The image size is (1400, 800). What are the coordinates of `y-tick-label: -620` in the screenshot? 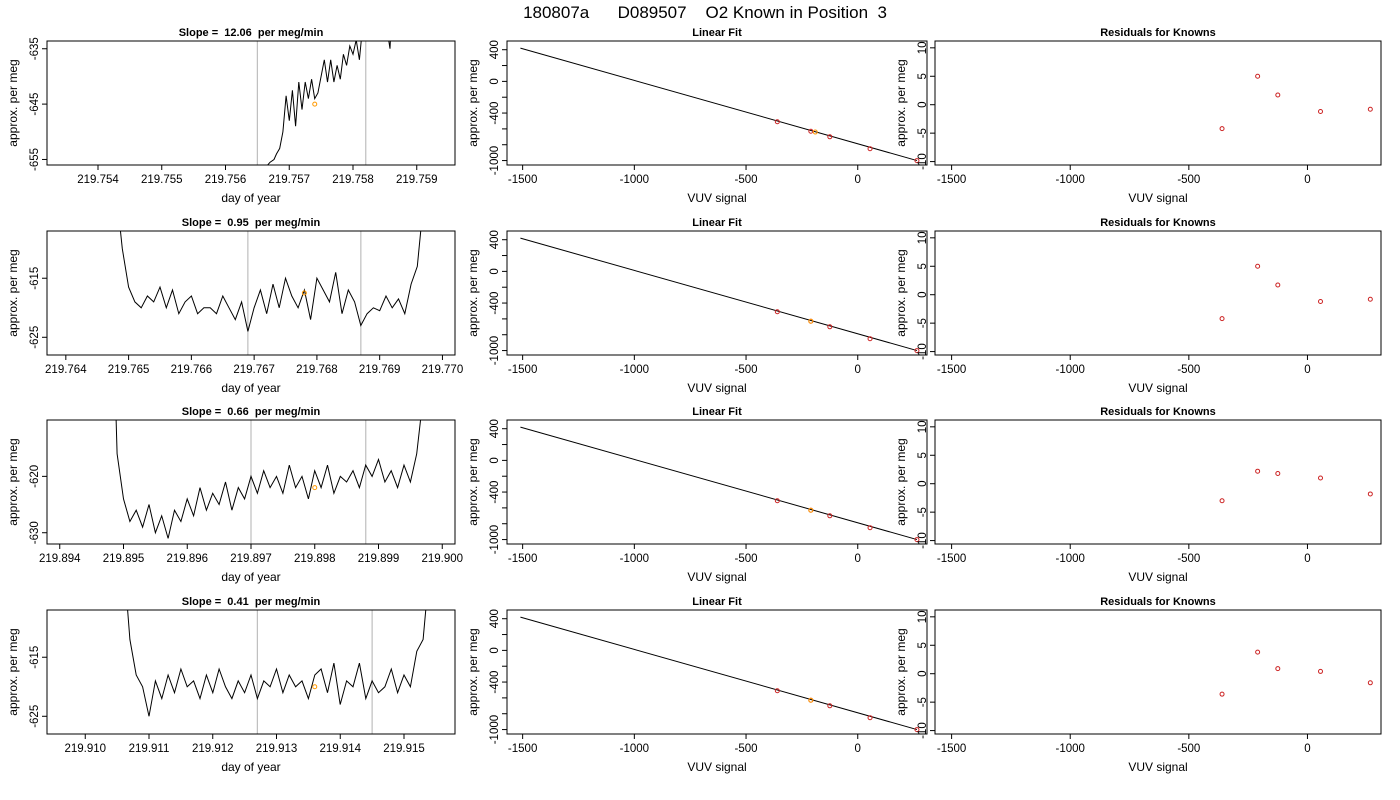 It's located at (35, 476).